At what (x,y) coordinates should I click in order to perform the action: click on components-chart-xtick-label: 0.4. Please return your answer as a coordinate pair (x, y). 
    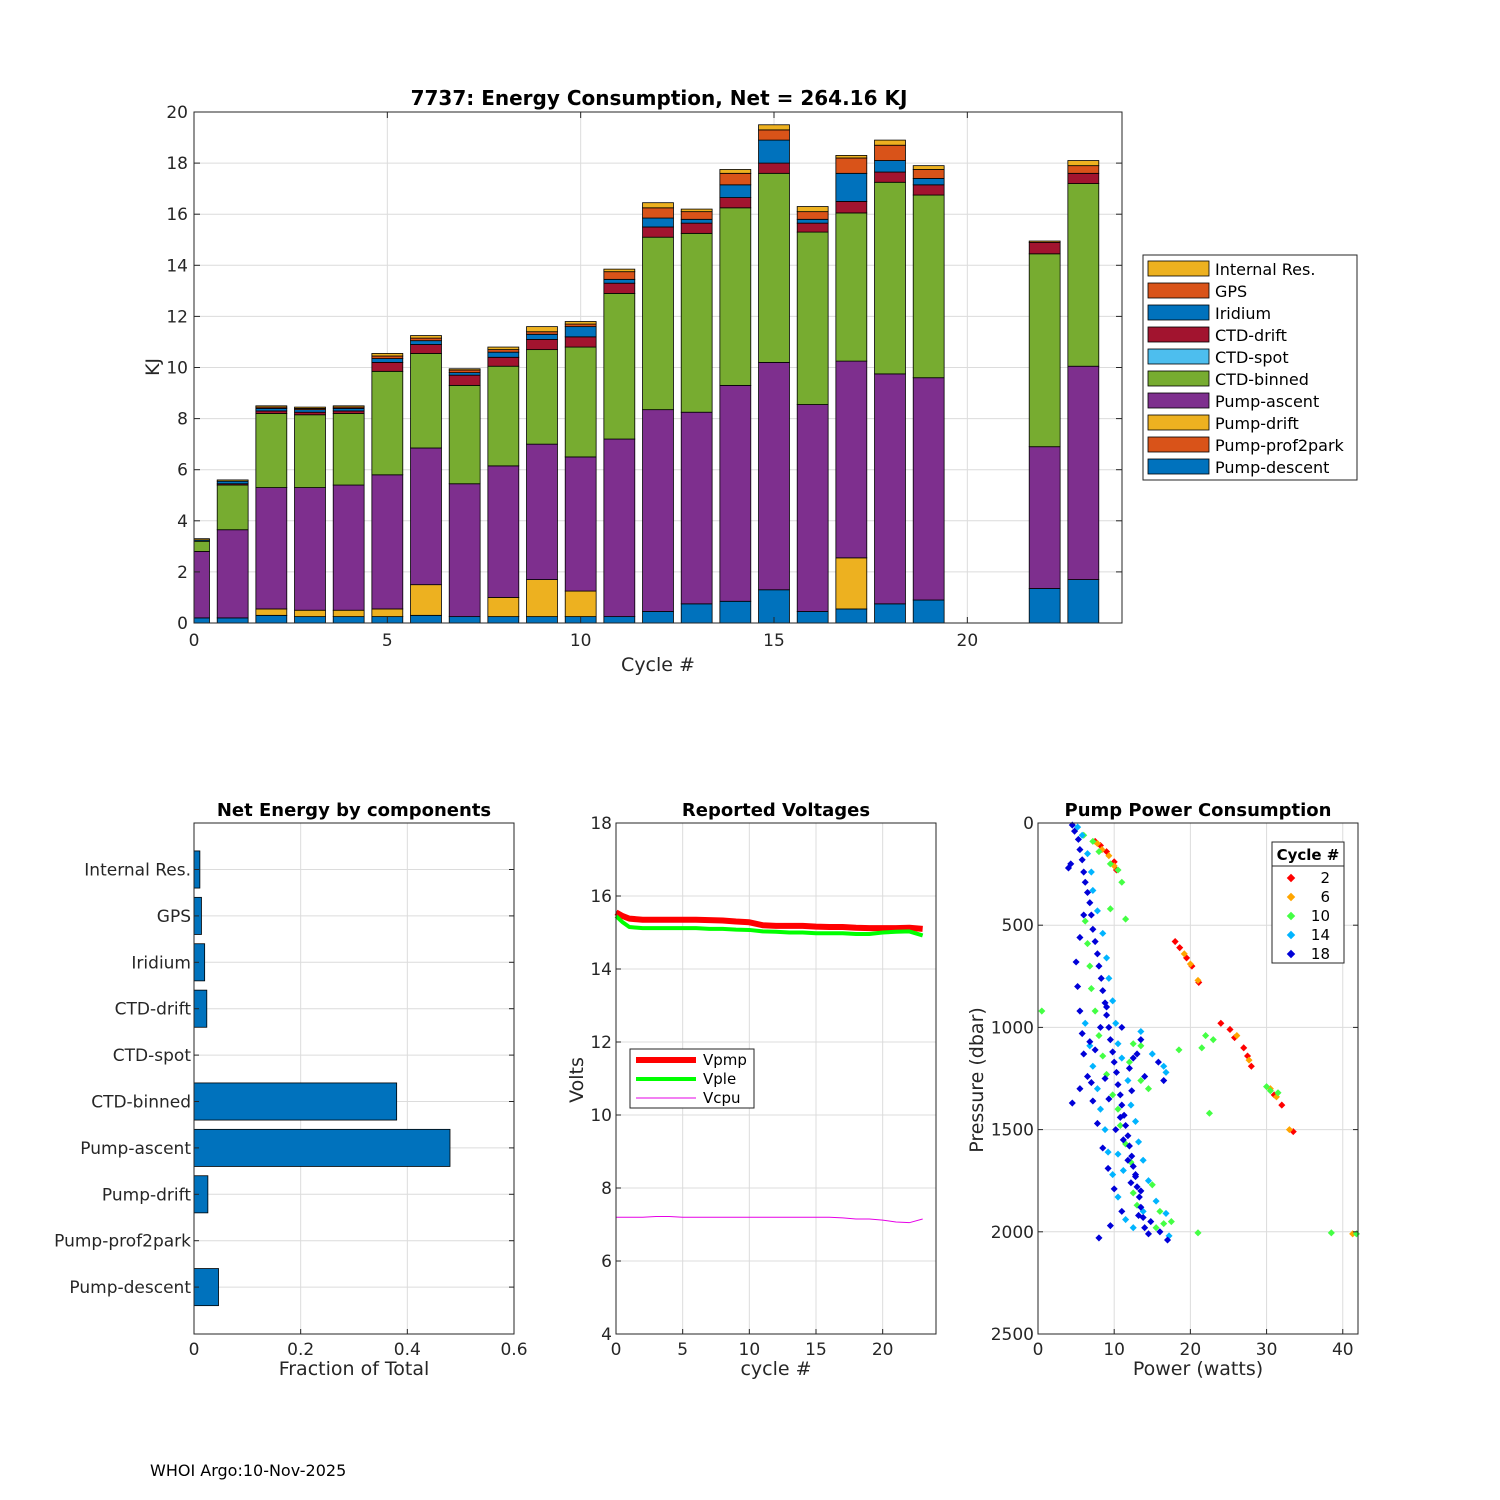
    Looking at the image, I should click on (407, 1350).